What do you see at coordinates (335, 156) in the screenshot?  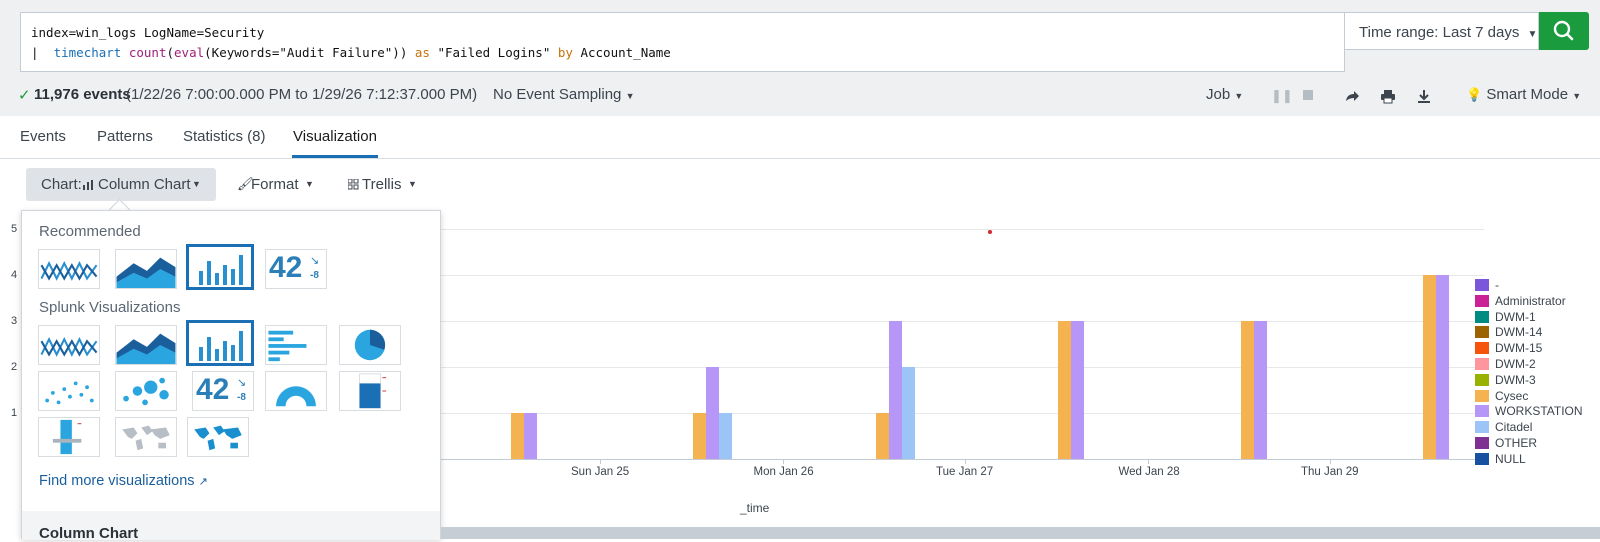 I see `active-tab-indicator` at bounding box center [335, 156].